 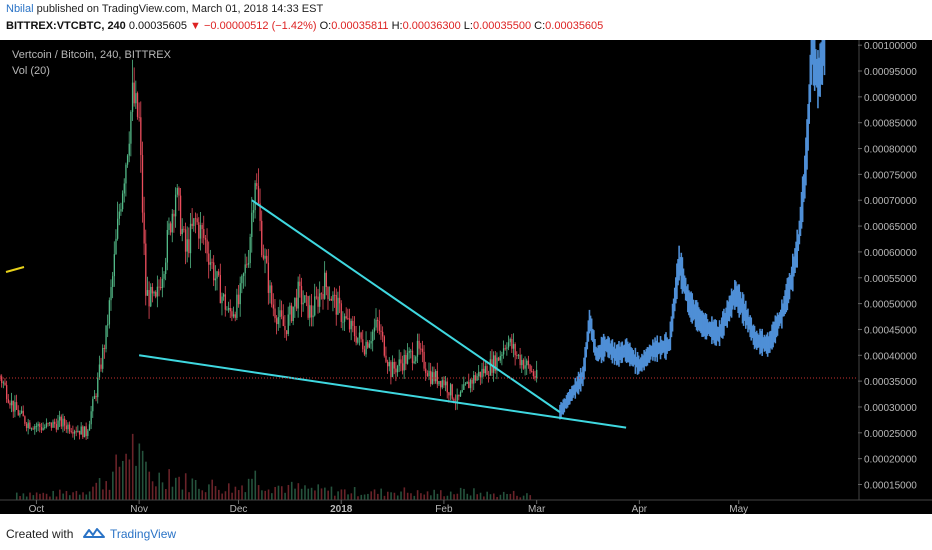 I want to click on y-tick-label: 0.00095000, so click(x=890, y=72).